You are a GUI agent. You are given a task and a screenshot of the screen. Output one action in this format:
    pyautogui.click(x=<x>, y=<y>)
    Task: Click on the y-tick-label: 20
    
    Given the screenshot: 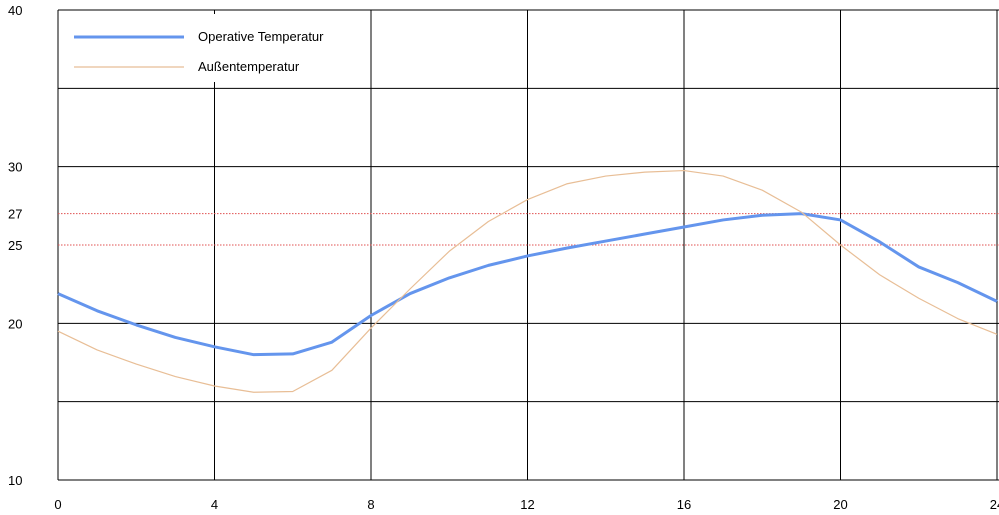 What is the action you would take?
    pyautogui.click(x=15, y=323)
    